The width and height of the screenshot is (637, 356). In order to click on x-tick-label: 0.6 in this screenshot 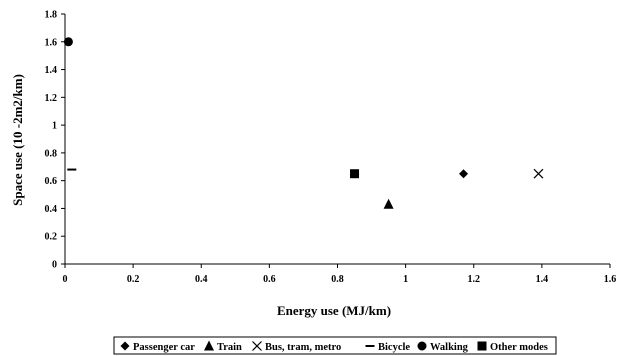, I will do `click(269, 279)`.